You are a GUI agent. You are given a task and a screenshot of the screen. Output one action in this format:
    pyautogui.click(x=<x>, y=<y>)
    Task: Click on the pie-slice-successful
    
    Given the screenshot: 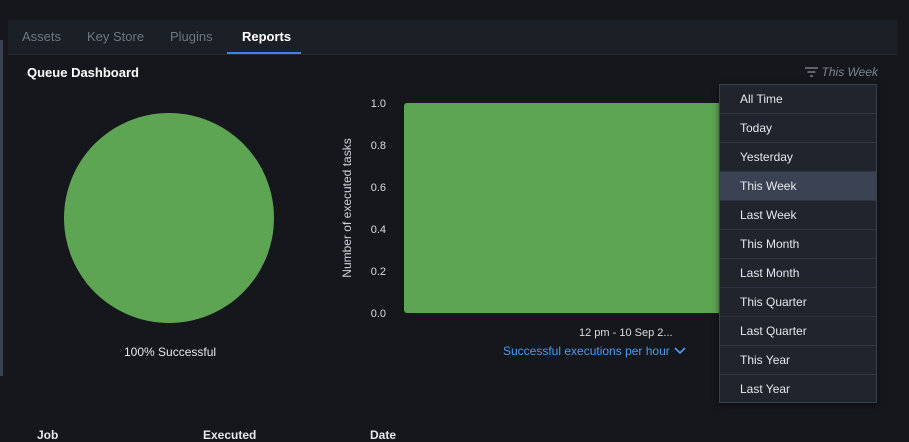 What is the action you would take?
    pyautogui.click(x=169, y=218)
    